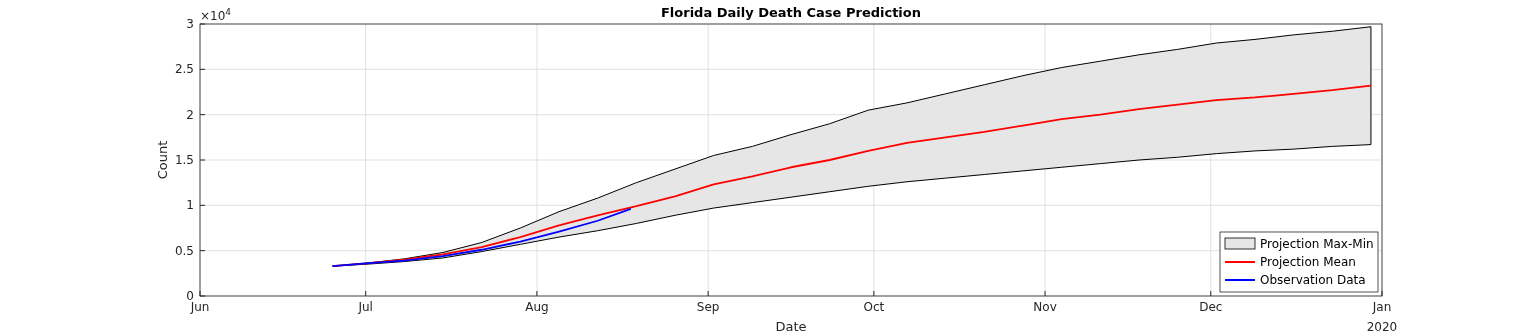 This screenshot has width=1529, height=336. Describe the element at coordinates (162, 160) in the screenshot. I see `y-axis-title: Count` at that location.